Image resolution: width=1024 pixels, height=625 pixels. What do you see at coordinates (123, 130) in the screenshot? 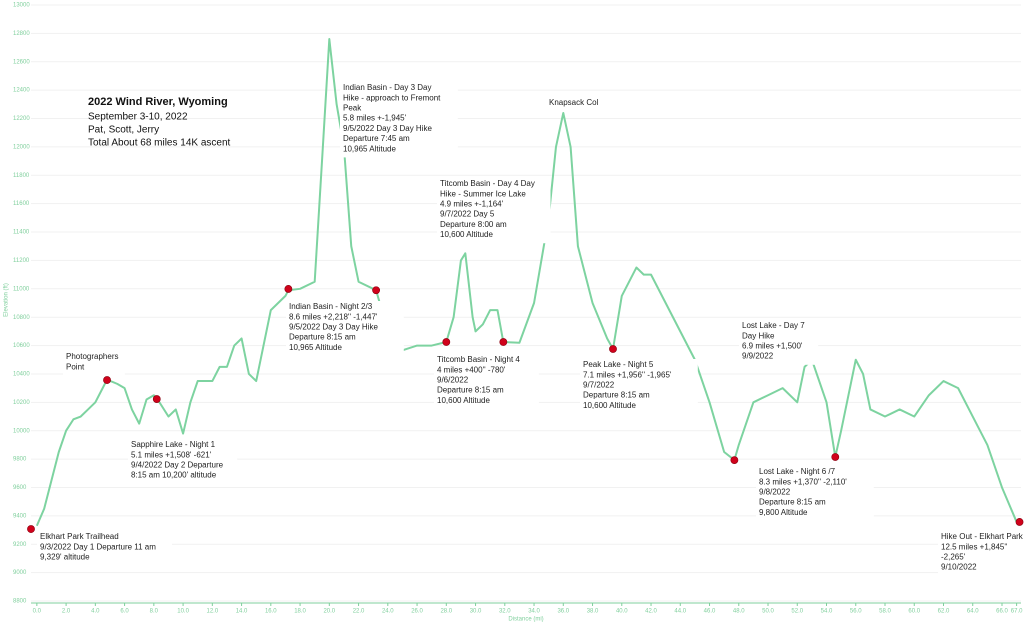
I see `chart-subtitle: Pat, Scott, Jerry` at bounding box center [123, 130].